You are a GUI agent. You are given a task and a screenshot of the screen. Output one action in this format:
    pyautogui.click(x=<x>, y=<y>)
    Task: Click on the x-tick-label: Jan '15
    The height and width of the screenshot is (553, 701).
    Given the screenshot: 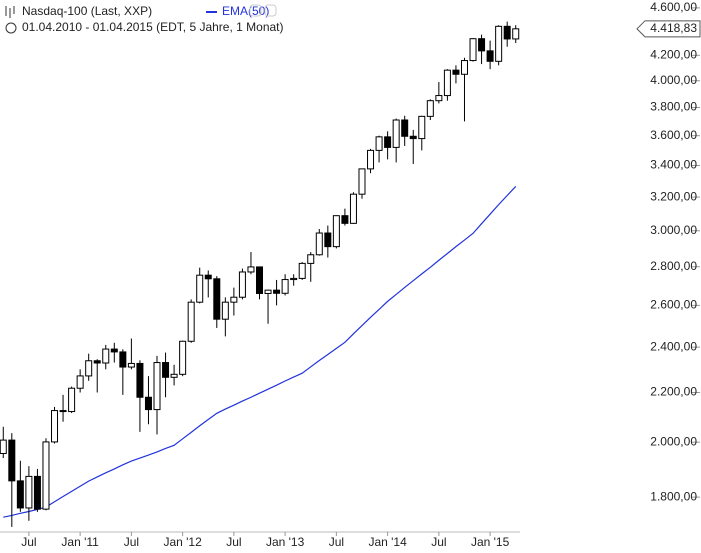 What is the action you would take?
    pyautogui.click(x=490, y=542)
    